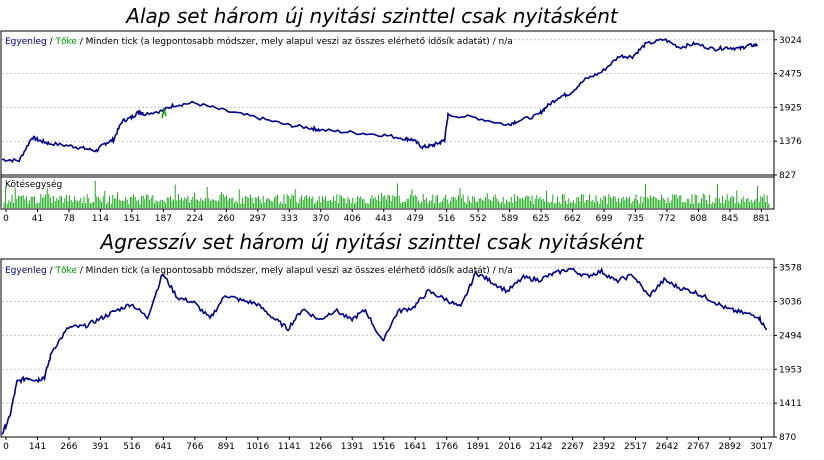  I want to click on x-tick-label: 1891, so click(478, 447).